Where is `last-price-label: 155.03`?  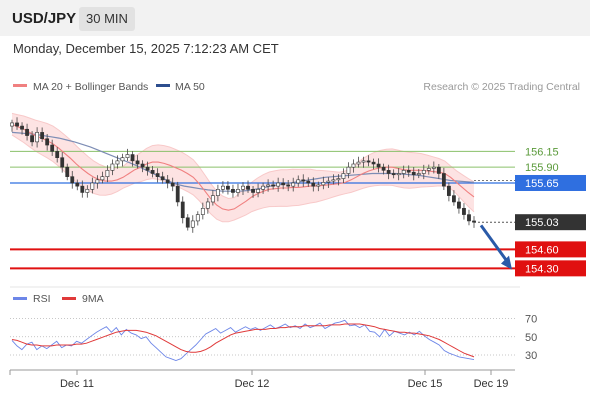
last-price-label: 155.03 is located at coordinates (542, 223).